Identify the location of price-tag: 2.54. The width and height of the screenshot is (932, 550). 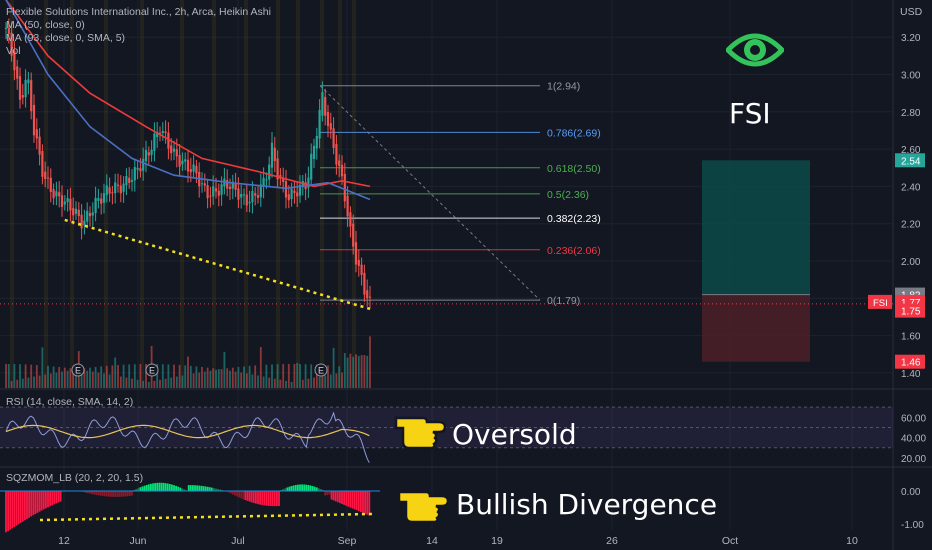
(911, 161).